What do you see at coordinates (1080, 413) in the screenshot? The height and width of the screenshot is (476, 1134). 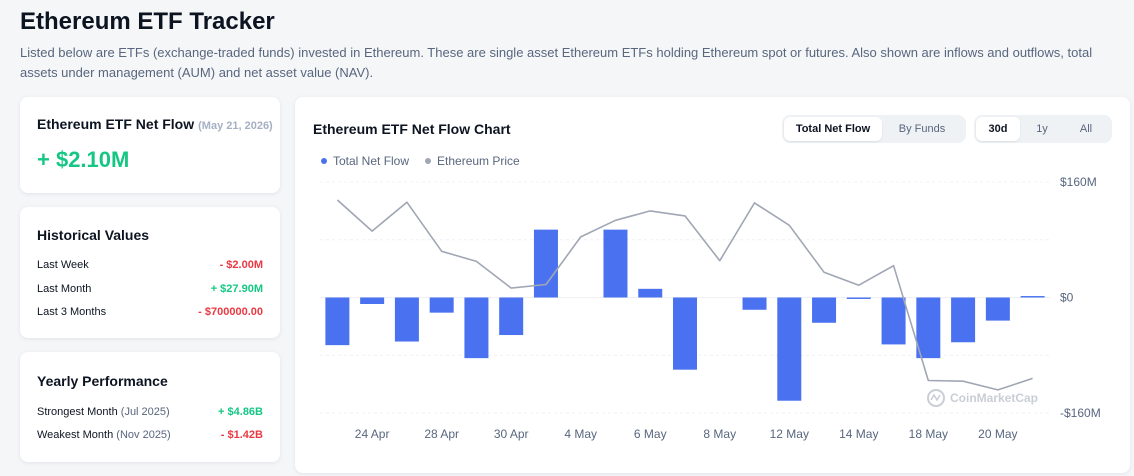 I see `y-tick-label: -$160M` at bounding box center [1080, 413].